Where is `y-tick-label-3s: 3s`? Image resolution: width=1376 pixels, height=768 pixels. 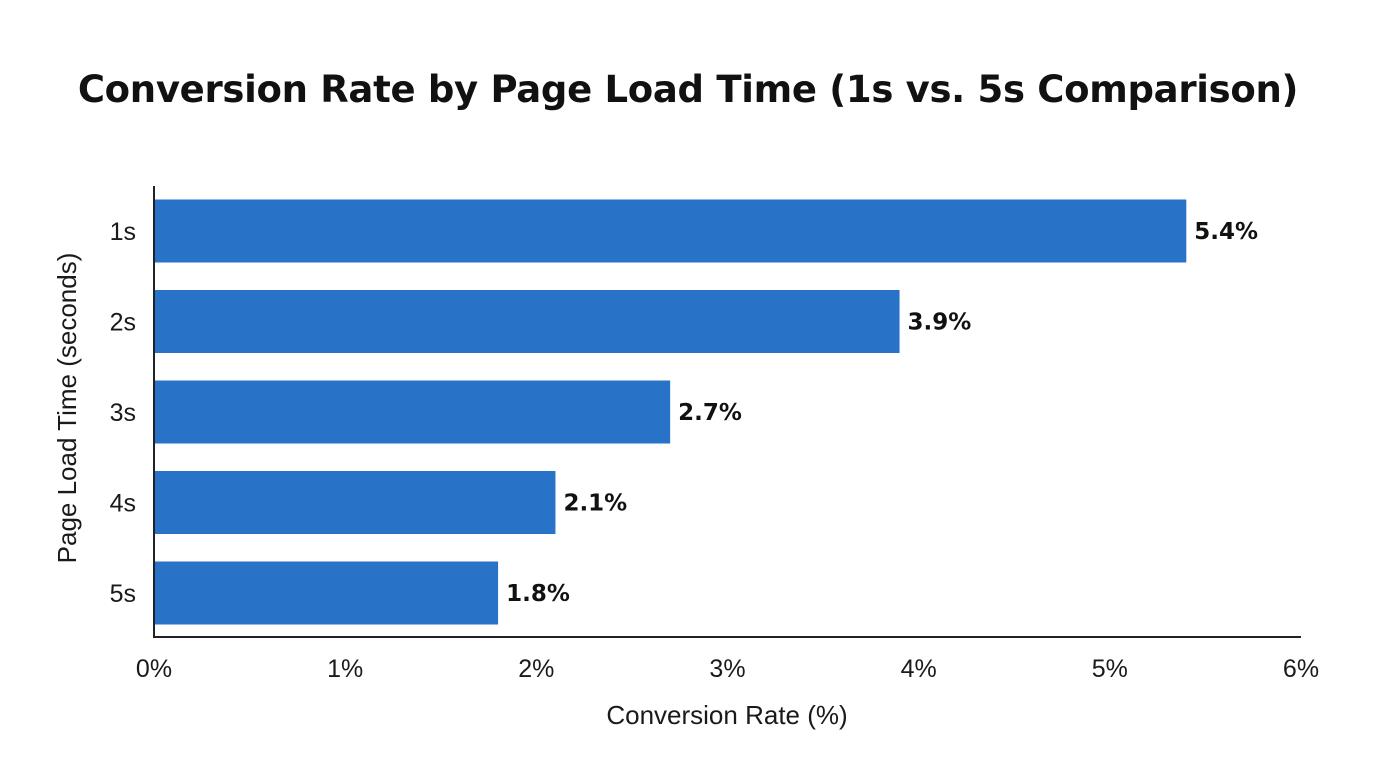 y-tick-label-3s: 3s is located at coordinates (123, 413).